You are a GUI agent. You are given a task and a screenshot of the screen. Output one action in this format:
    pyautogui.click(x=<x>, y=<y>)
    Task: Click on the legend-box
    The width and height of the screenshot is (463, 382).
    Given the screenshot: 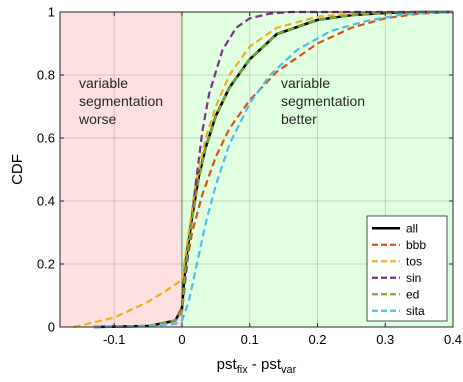 What is the action you would take?
    pyautogui.click(x=407, y=268)
    